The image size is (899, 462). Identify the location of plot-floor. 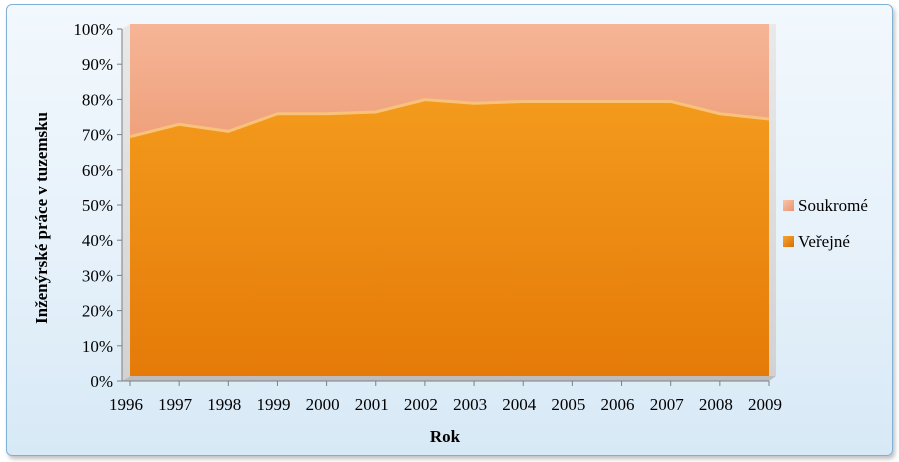
(449, 378).